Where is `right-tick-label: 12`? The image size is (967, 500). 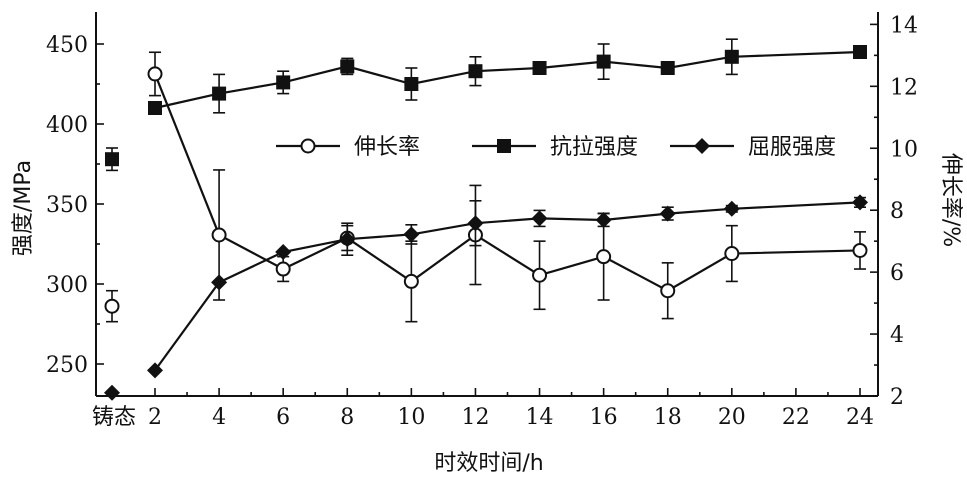 right-tick-label: 12 is located at coordinates (904, 87).